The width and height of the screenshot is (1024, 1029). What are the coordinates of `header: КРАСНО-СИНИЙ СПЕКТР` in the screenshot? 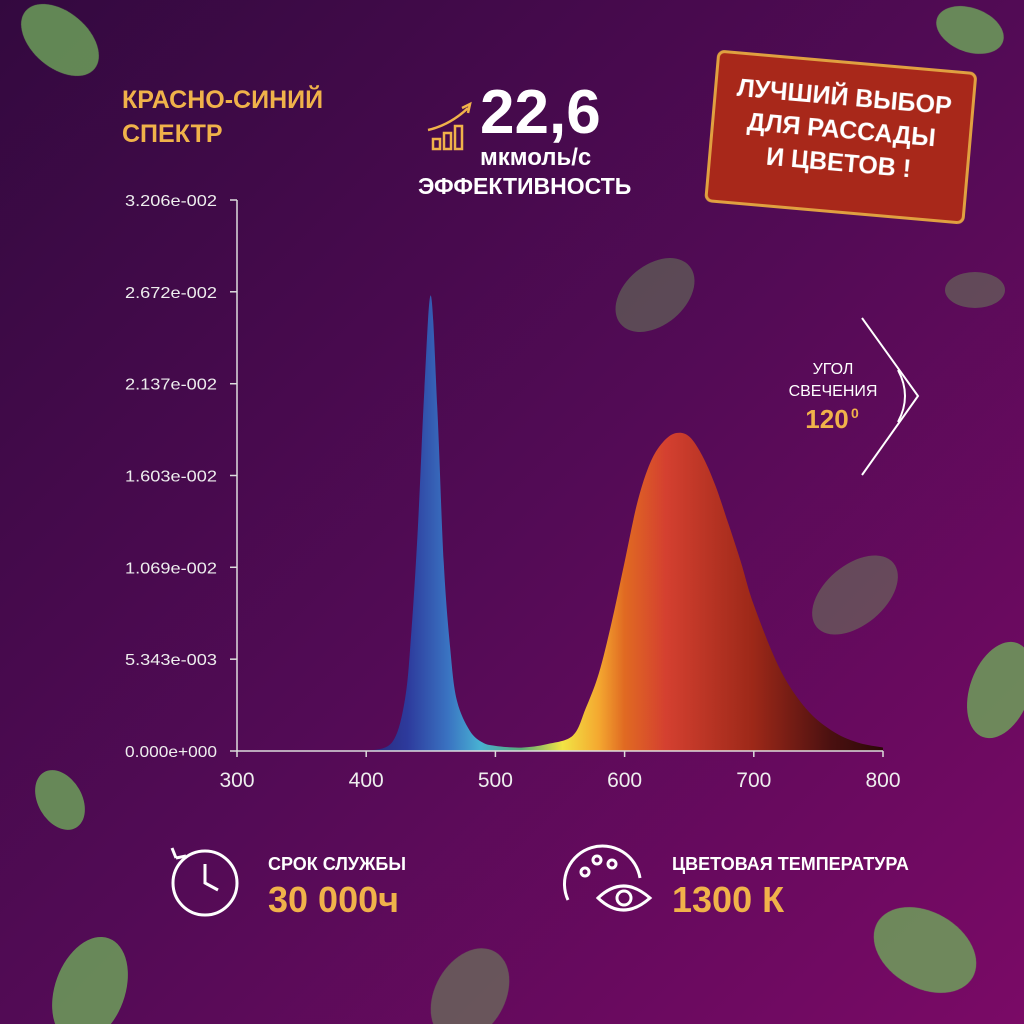 It's located at (222, 116).